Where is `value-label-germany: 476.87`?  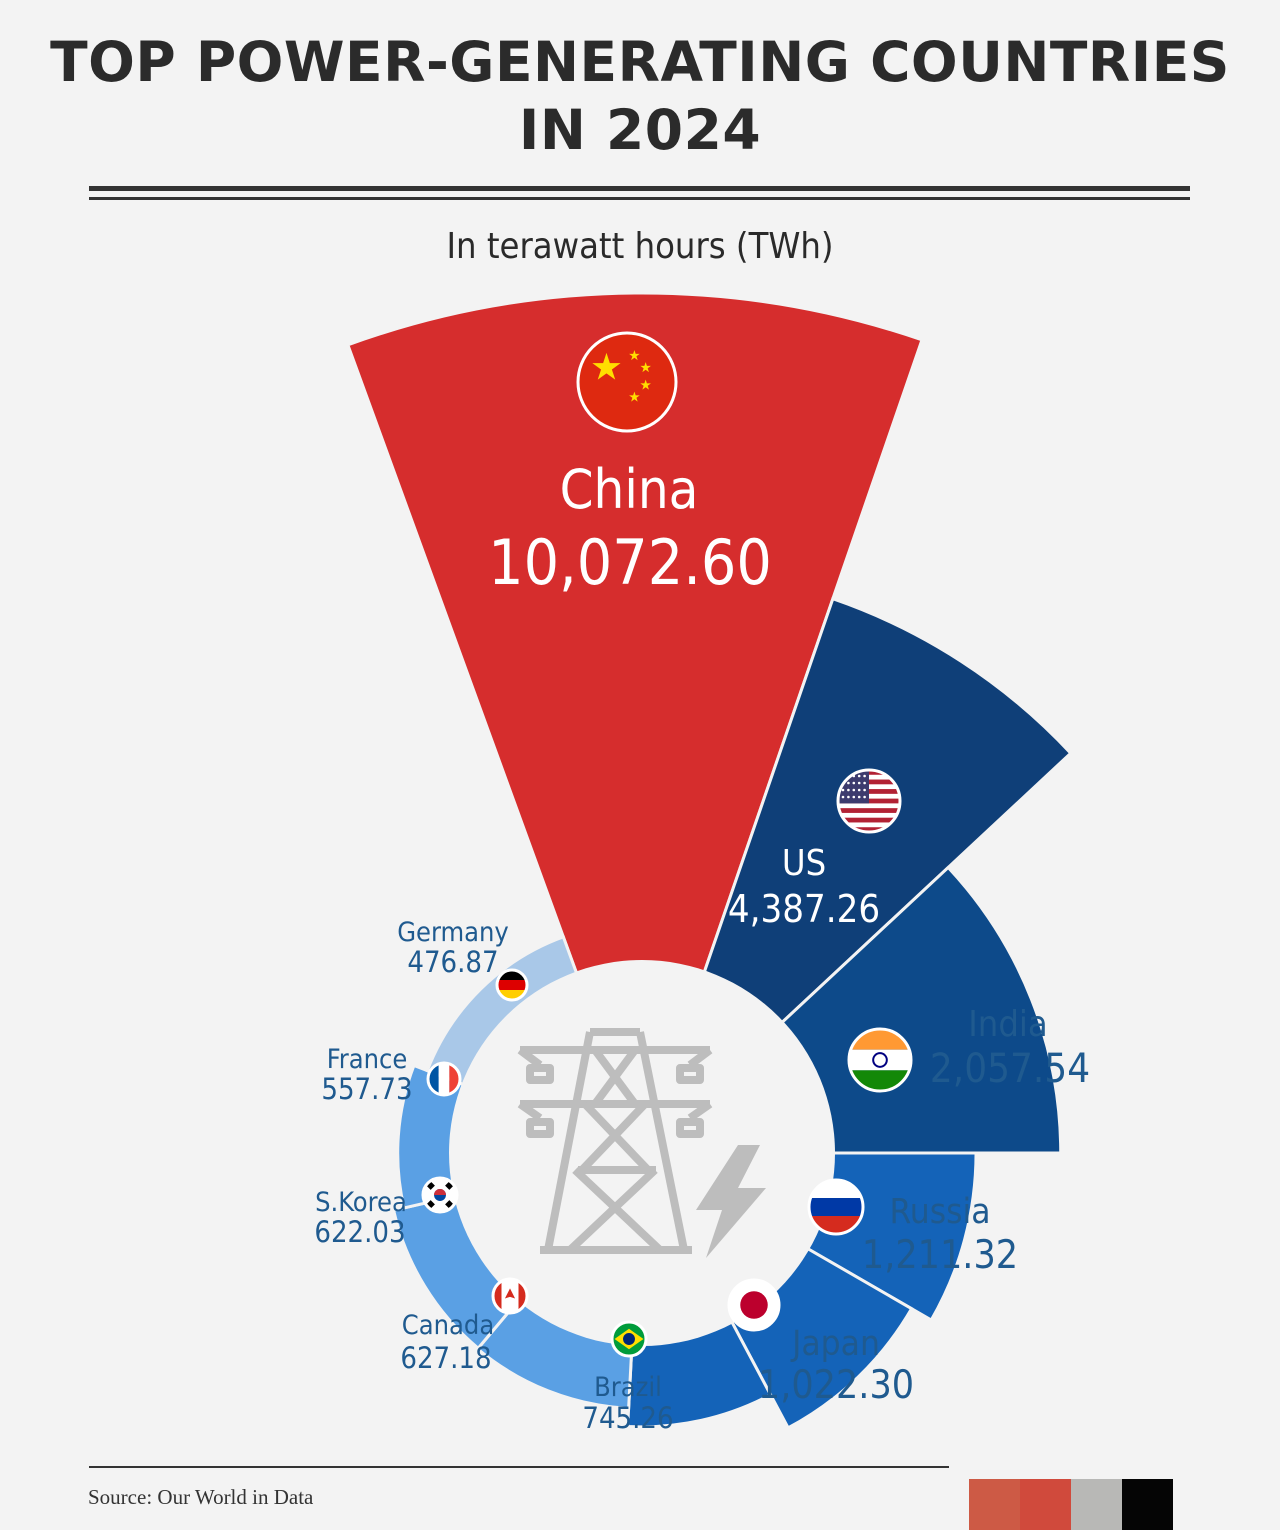 value-label-germany: 476.87 is located at coordinates (452, 962).